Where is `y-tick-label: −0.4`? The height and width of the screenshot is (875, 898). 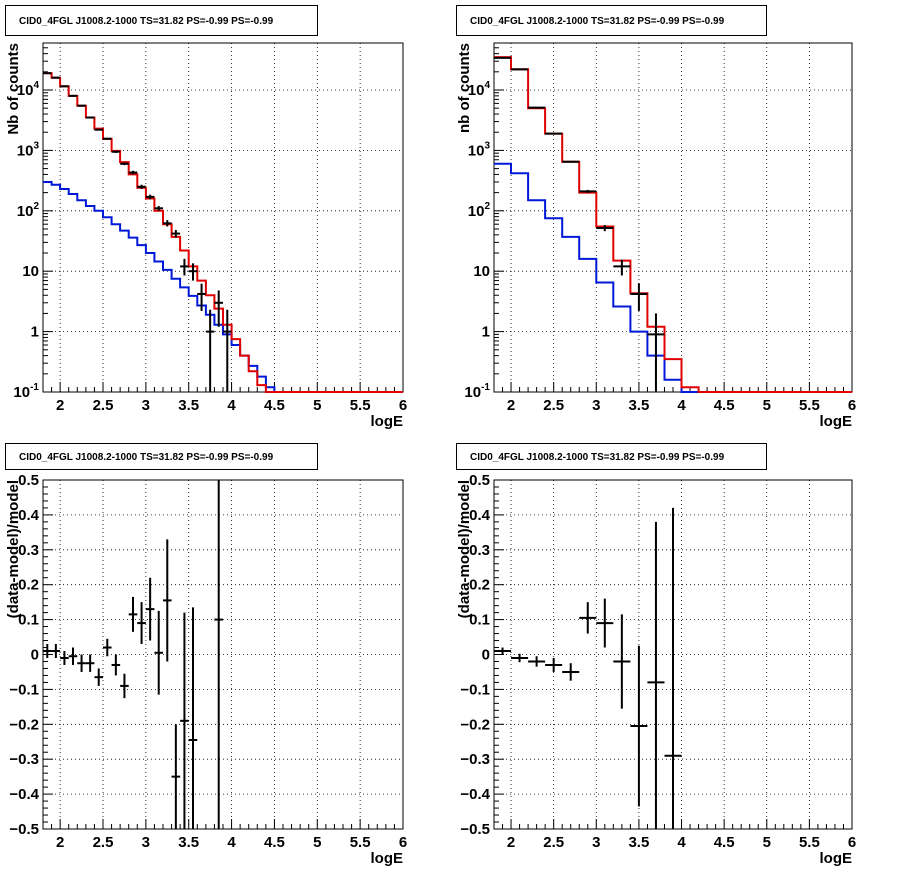
y-tick-label: −0.4 is located at coordinates (24, 794).